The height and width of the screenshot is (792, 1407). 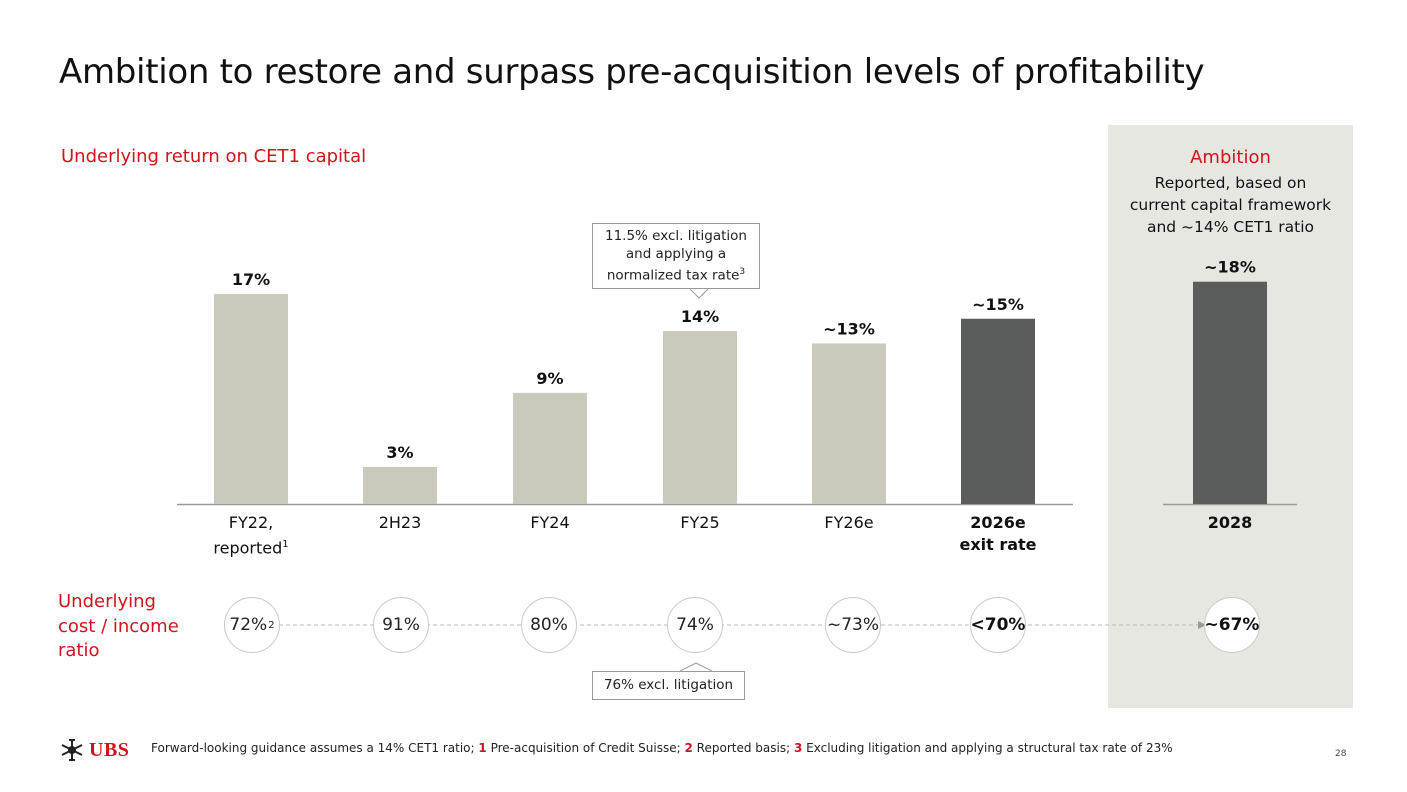 I want to click on cost-income-circle: ~73%, so click(x=853, y=625).